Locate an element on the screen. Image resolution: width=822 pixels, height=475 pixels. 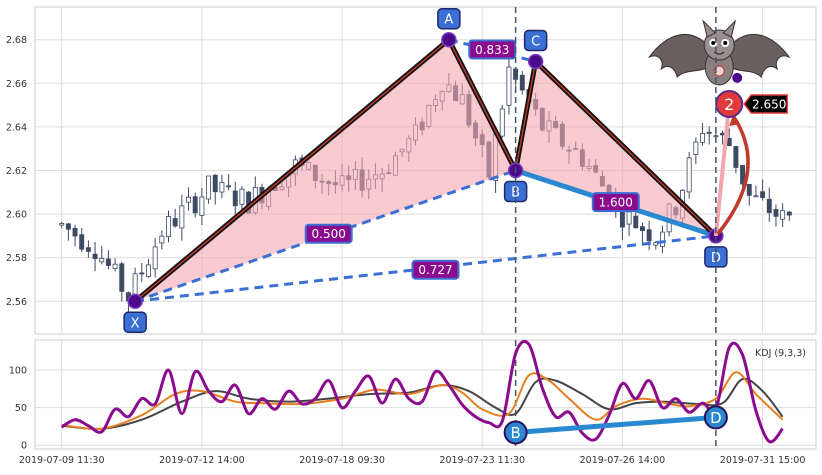
pattern-point-label: X is located at coordinates (135, 323).